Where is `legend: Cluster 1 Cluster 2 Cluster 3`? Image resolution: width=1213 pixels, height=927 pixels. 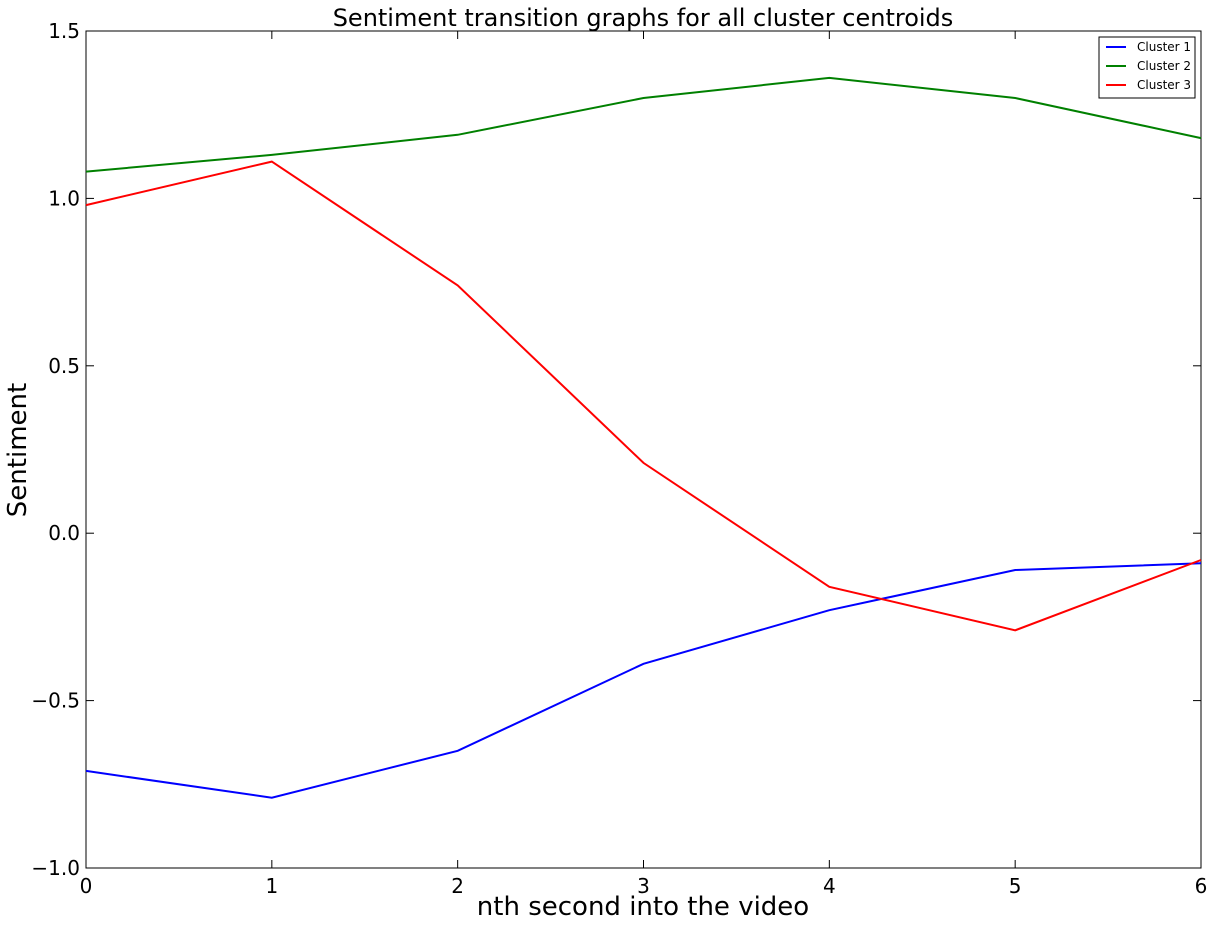 legend: Cluster 1 Cluster 2 Cluster 3 is located at coordinates (1147, 67).